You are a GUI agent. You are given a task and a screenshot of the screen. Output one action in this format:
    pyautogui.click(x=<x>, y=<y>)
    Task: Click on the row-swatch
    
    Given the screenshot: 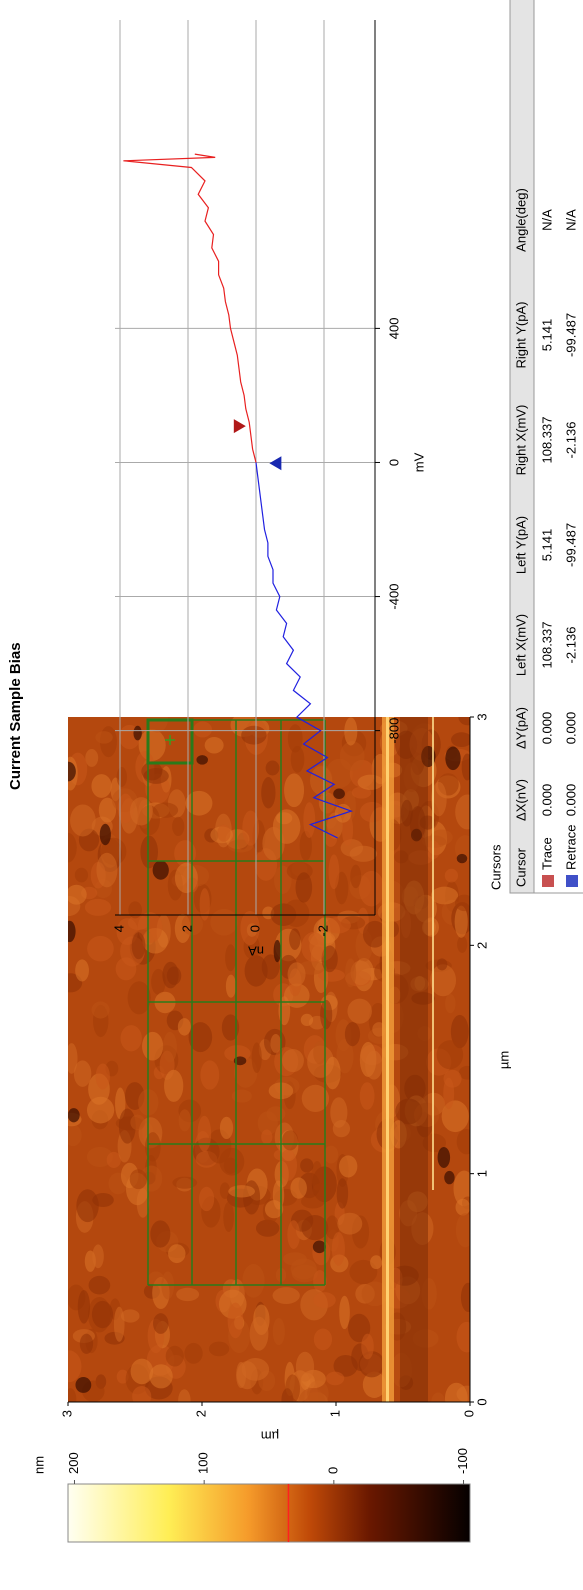 What is the action you would take?
    pyautogui.click(x=548, y=881)
    